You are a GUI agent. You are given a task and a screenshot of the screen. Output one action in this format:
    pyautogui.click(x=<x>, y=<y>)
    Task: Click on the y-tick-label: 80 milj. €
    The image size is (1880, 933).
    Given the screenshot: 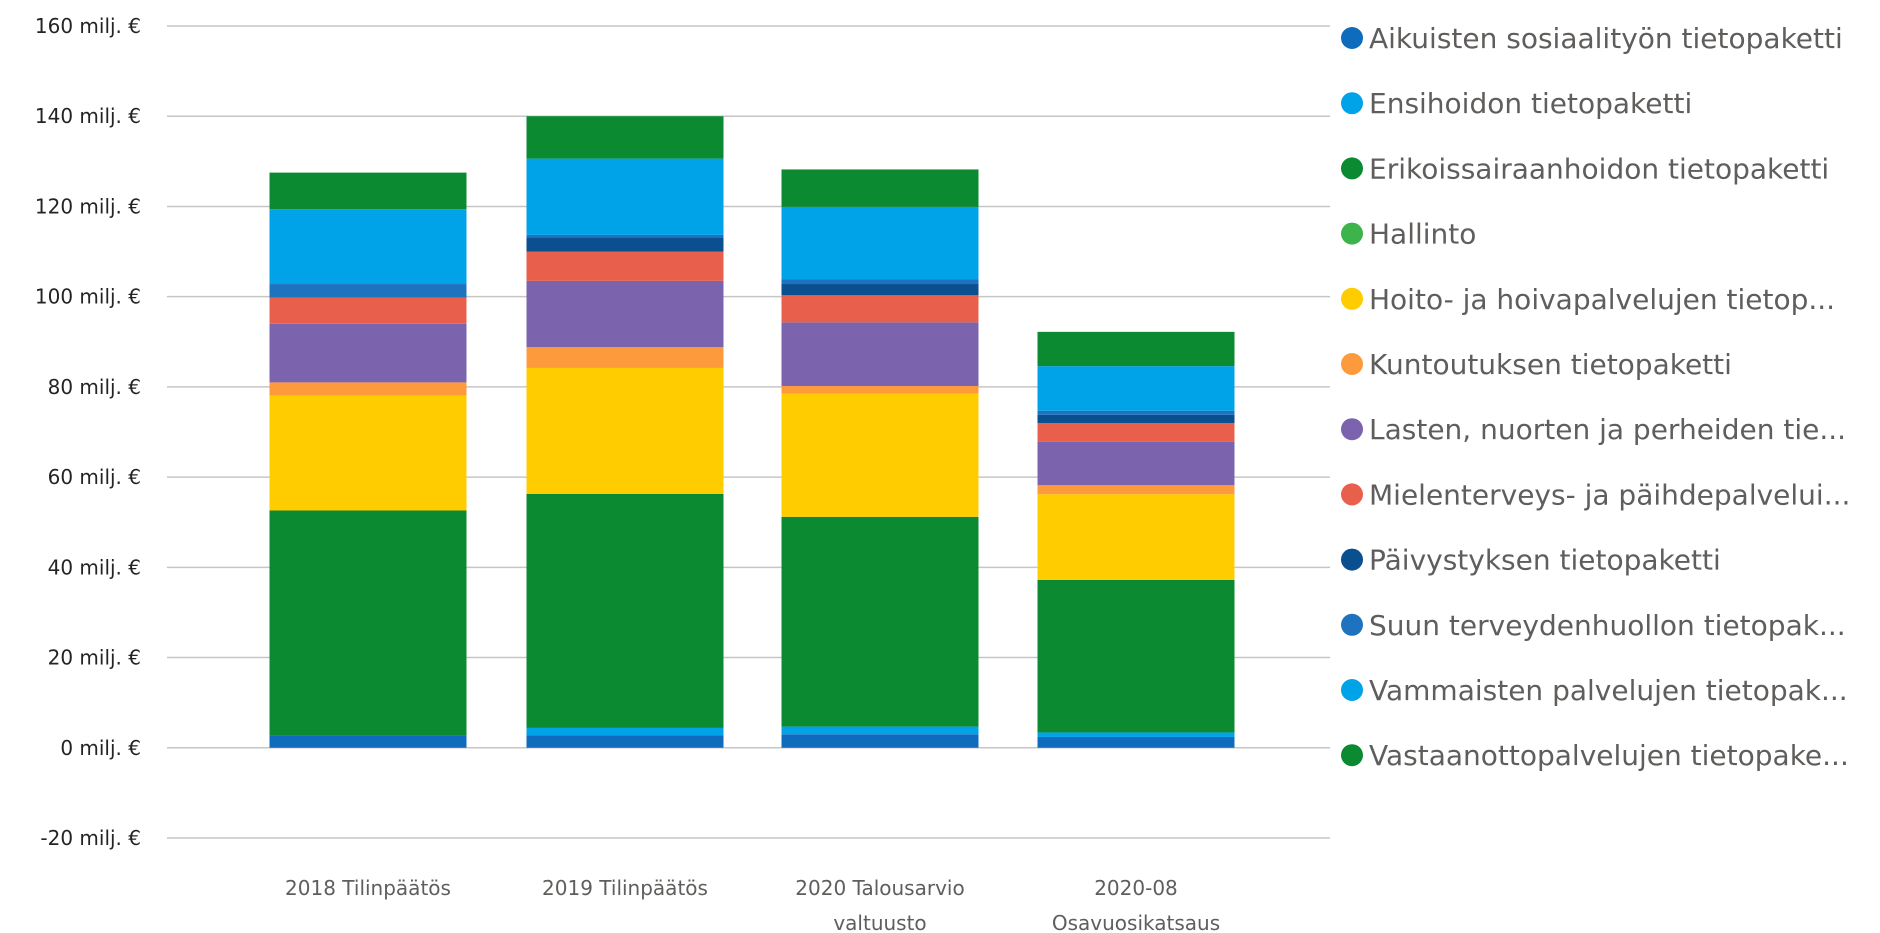 What is the action you would take?
    pyautogui.click(x=94, y=387)
    